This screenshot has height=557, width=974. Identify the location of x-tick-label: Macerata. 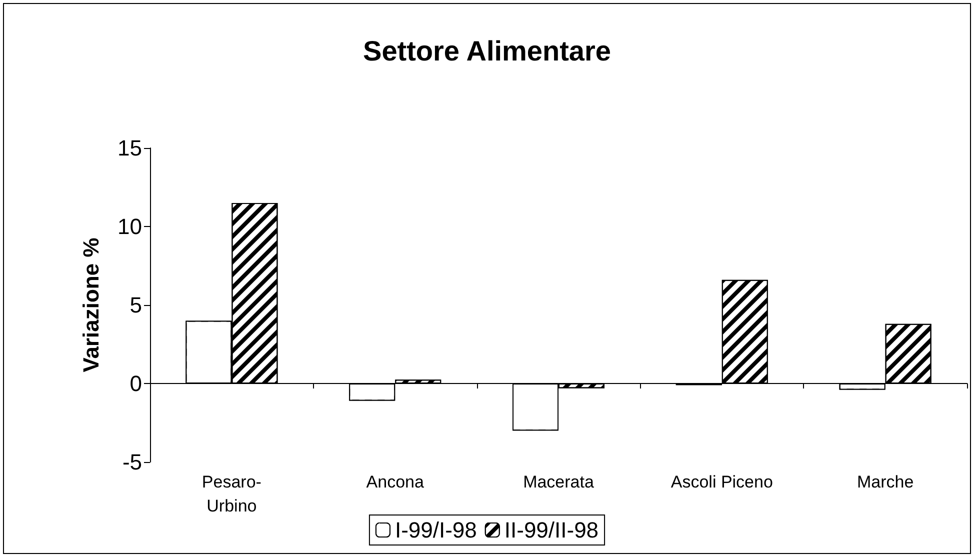
(558, 482).